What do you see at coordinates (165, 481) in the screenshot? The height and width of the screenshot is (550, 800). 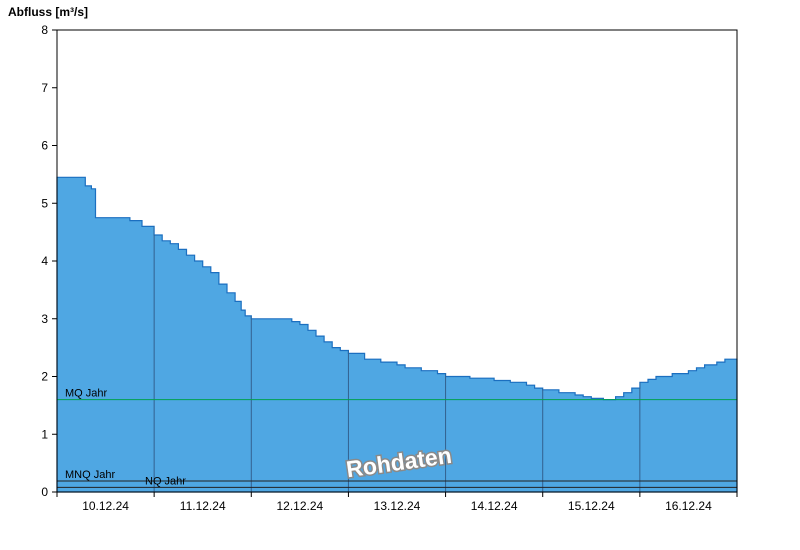 I see `nq-jahr-label: NQ Jahr` at bounding box center [165, 481].